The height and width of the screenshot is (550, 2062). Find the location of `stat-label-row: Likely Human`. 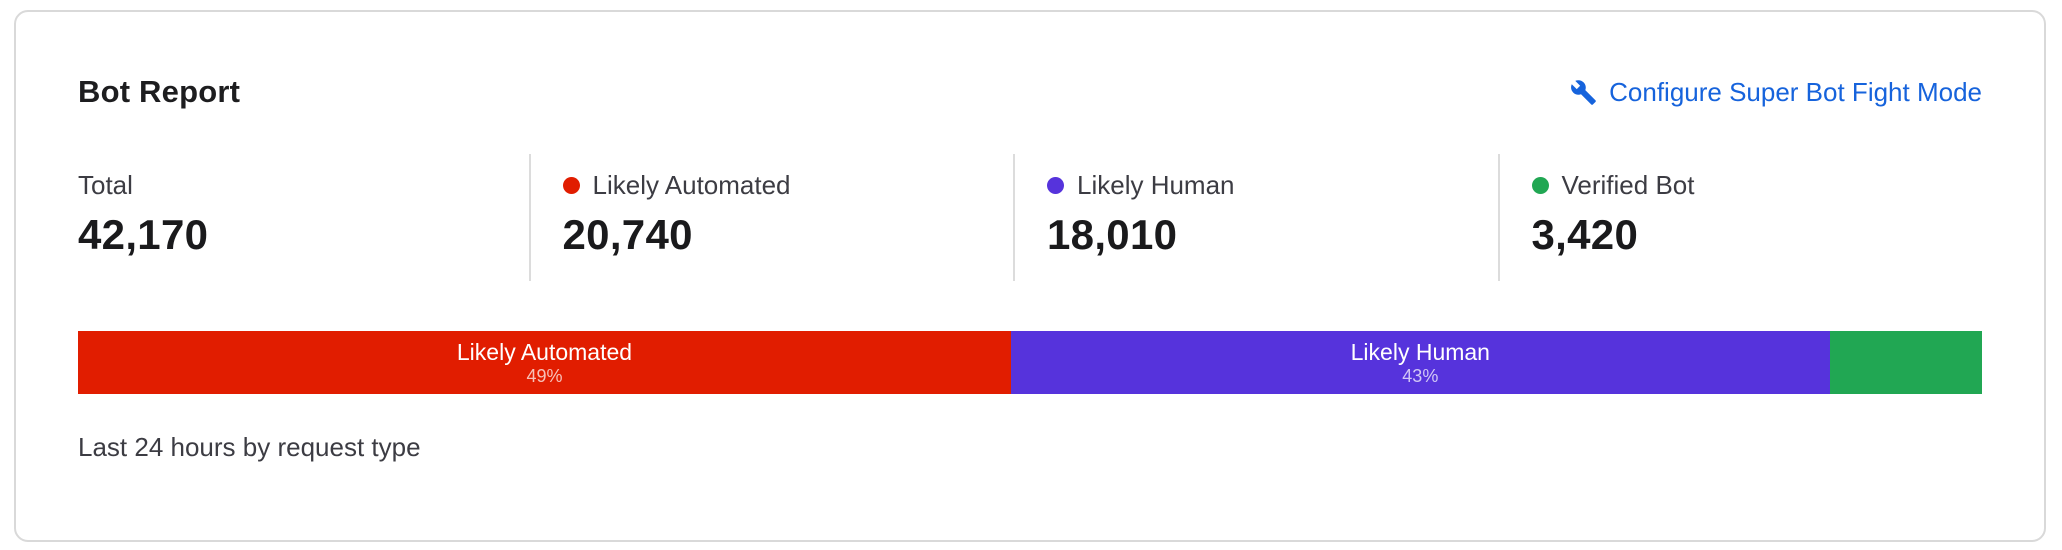

stat-label-row: Likely Human is located at coordinates (1272, 185).